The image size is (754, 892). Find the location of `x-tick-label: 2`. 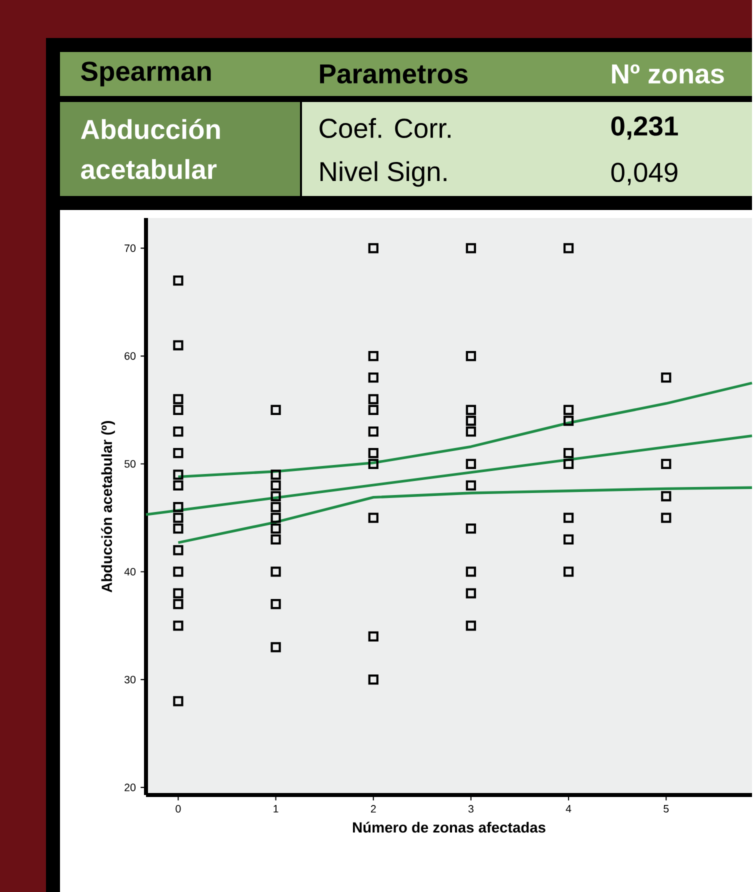

x-tick-label: 2 is located at coordinates (373, 808).